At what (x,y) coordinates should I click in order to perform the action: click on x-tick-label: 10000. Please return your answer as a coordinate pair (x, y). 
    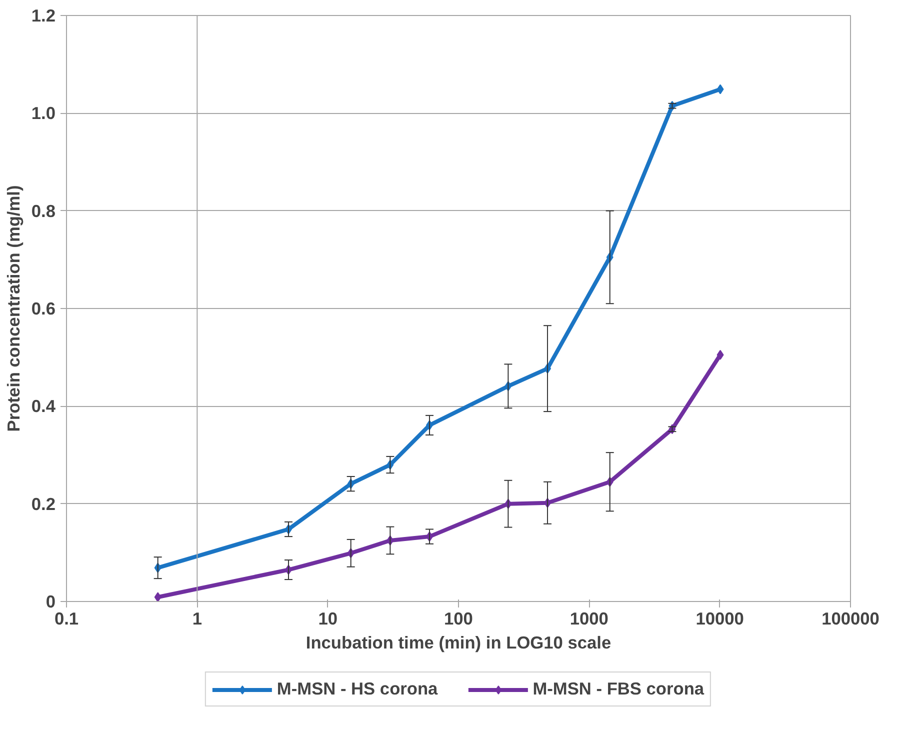
    Looking at the image, I should click on (720, 618).